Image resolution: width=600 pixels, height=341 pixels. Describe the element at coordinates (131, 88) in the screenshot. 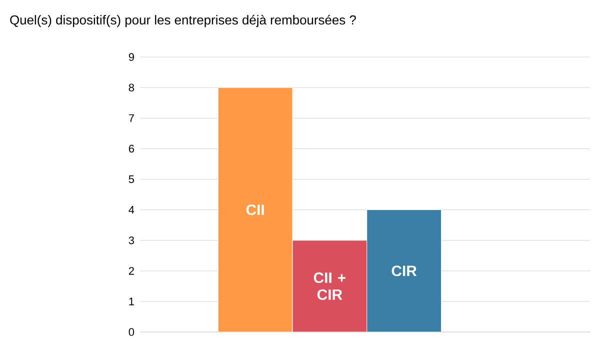

I see `y-tick-label: 8` at that location.